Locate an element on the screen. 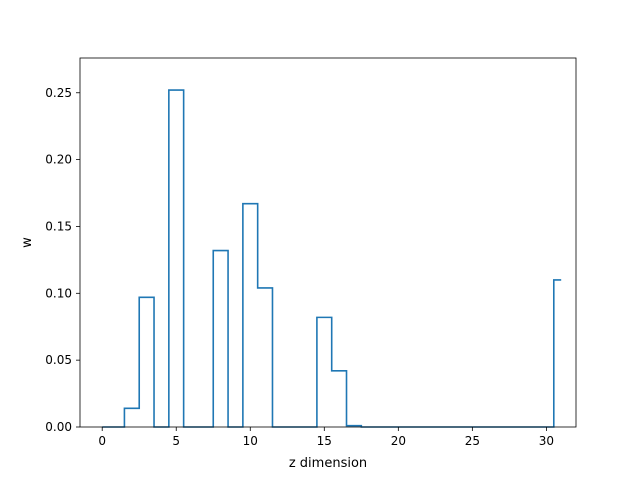 Image resolution: width=640 pixels, height=484 pixels. x-tick-label: 0 is located at coordinates (102, 441).